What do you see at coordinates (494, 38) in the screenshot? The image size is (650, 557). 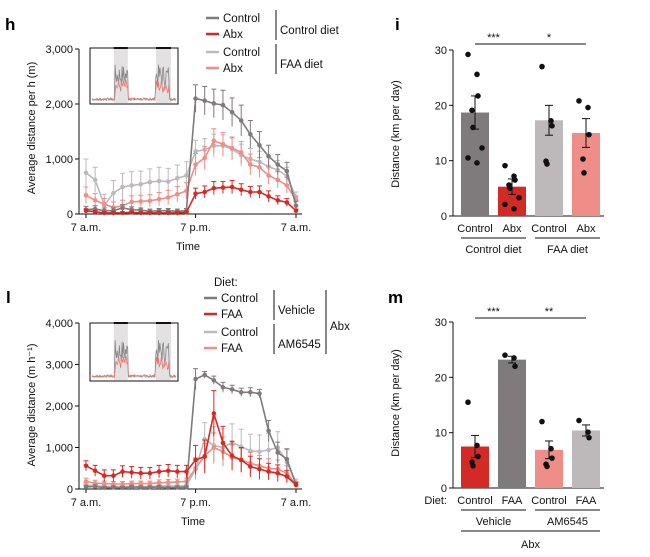 I see `significance-label: ***` at bounding box center [494, 38].